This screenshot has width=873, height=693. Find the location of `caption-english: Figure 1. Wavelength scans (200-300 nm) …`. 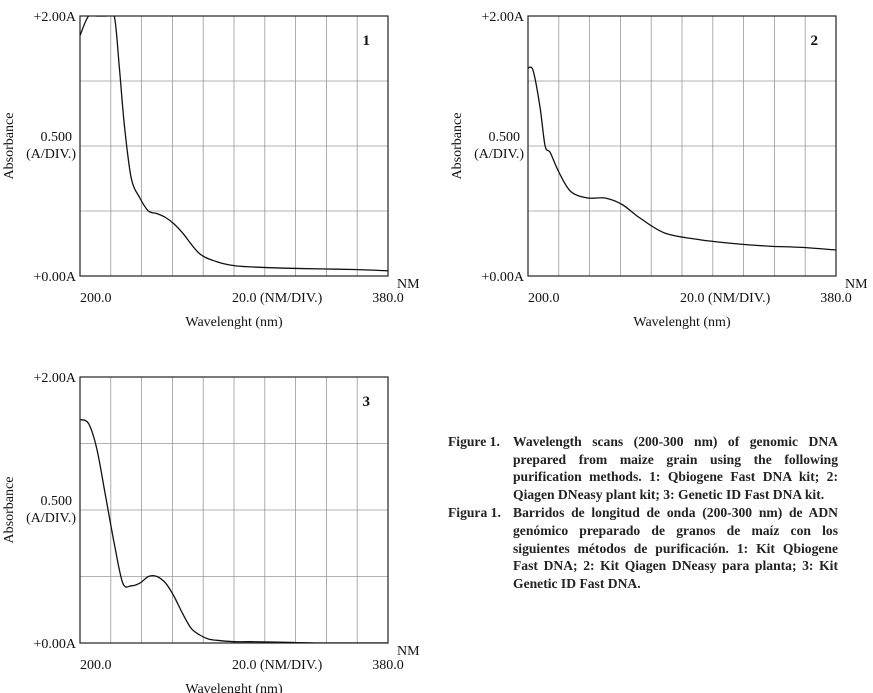

caption-english: Figure 1. Wavelength scans (200-300 nm) … is located at coordinates (643, 468).